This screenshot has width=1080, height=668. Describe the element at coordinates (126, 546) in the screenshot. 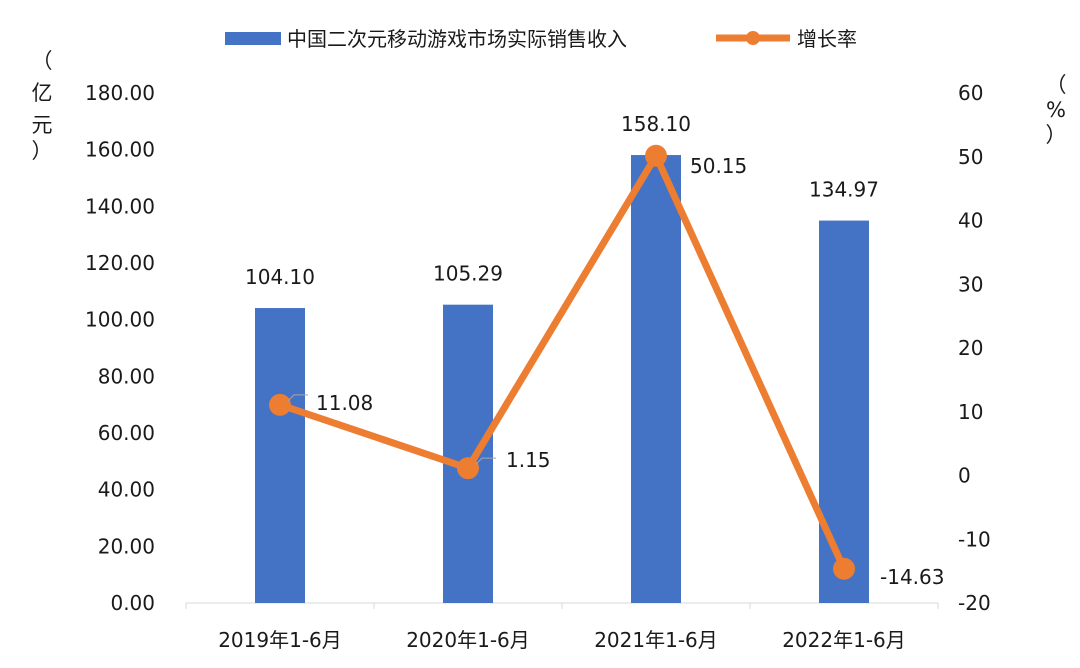

I see `left-tick-label: 20.00` at that location.